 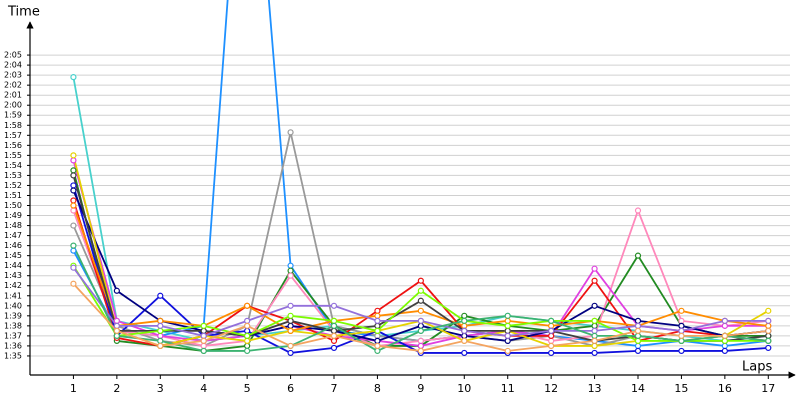 What do you see at coordinates (13, 75) in the screenshot?
I see `y-tick-label: 2:03` at bounding box center [13, 75].